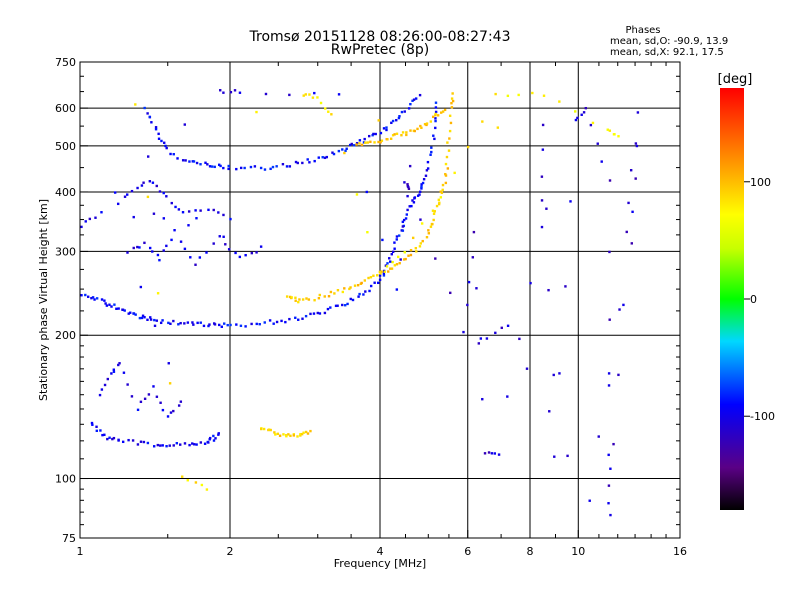 This screenshot has height=600, width=800. I want to click on y-axis-label: Stationary phase Virtual Height [km], so click(43, 300).